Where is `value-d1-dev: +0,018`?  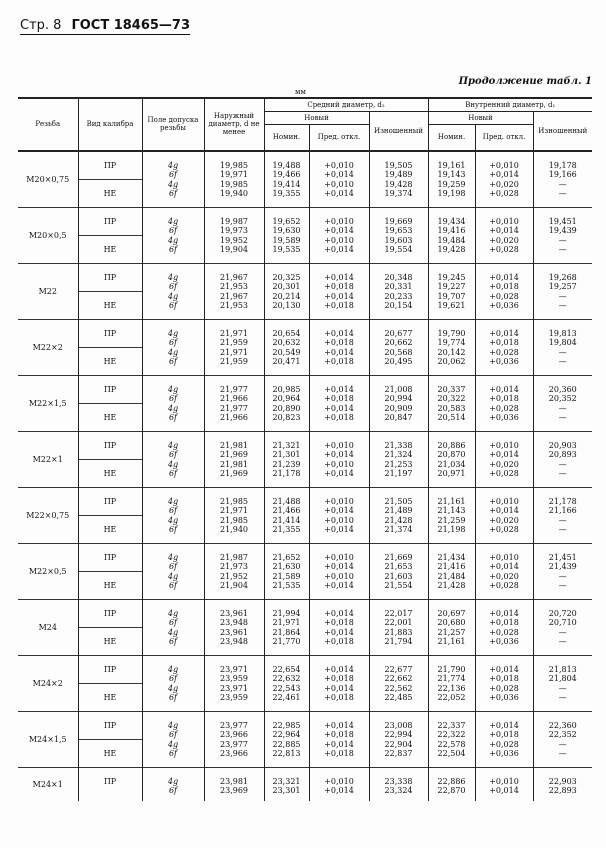 value-d1-dev: +0,018 is located at coordinates (504, 622).